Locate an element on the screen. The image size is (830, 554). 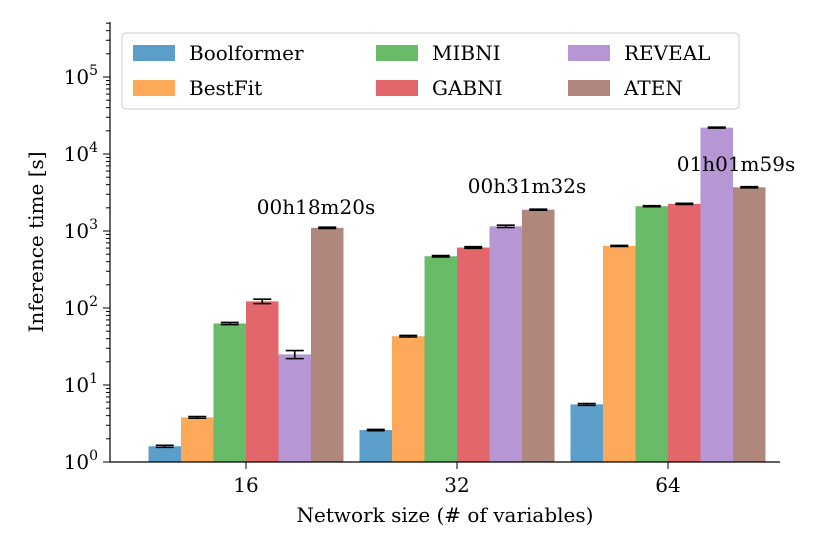
legend-label: REVEAL is located at coordinates (667, 53).